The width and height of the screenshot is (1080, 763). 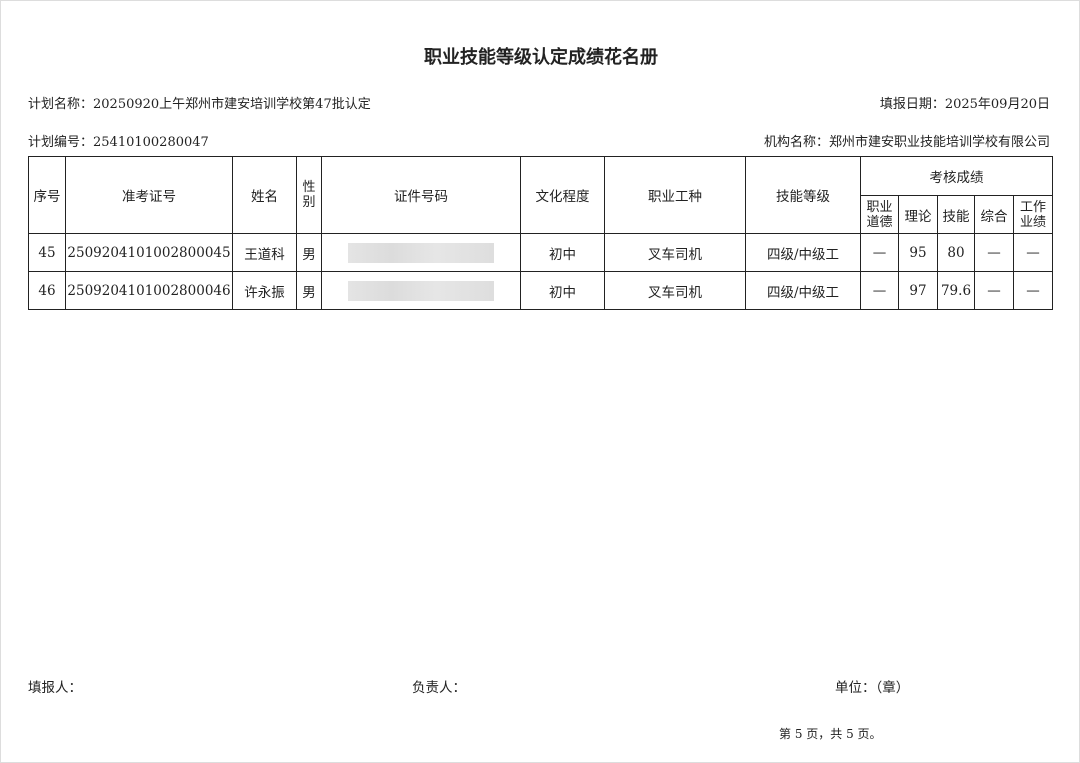 What do you see at coordinates (872, 688) in the screenshot?
I see `unit-seal-label: 单位：（章）` at bounding box center [872, 688].